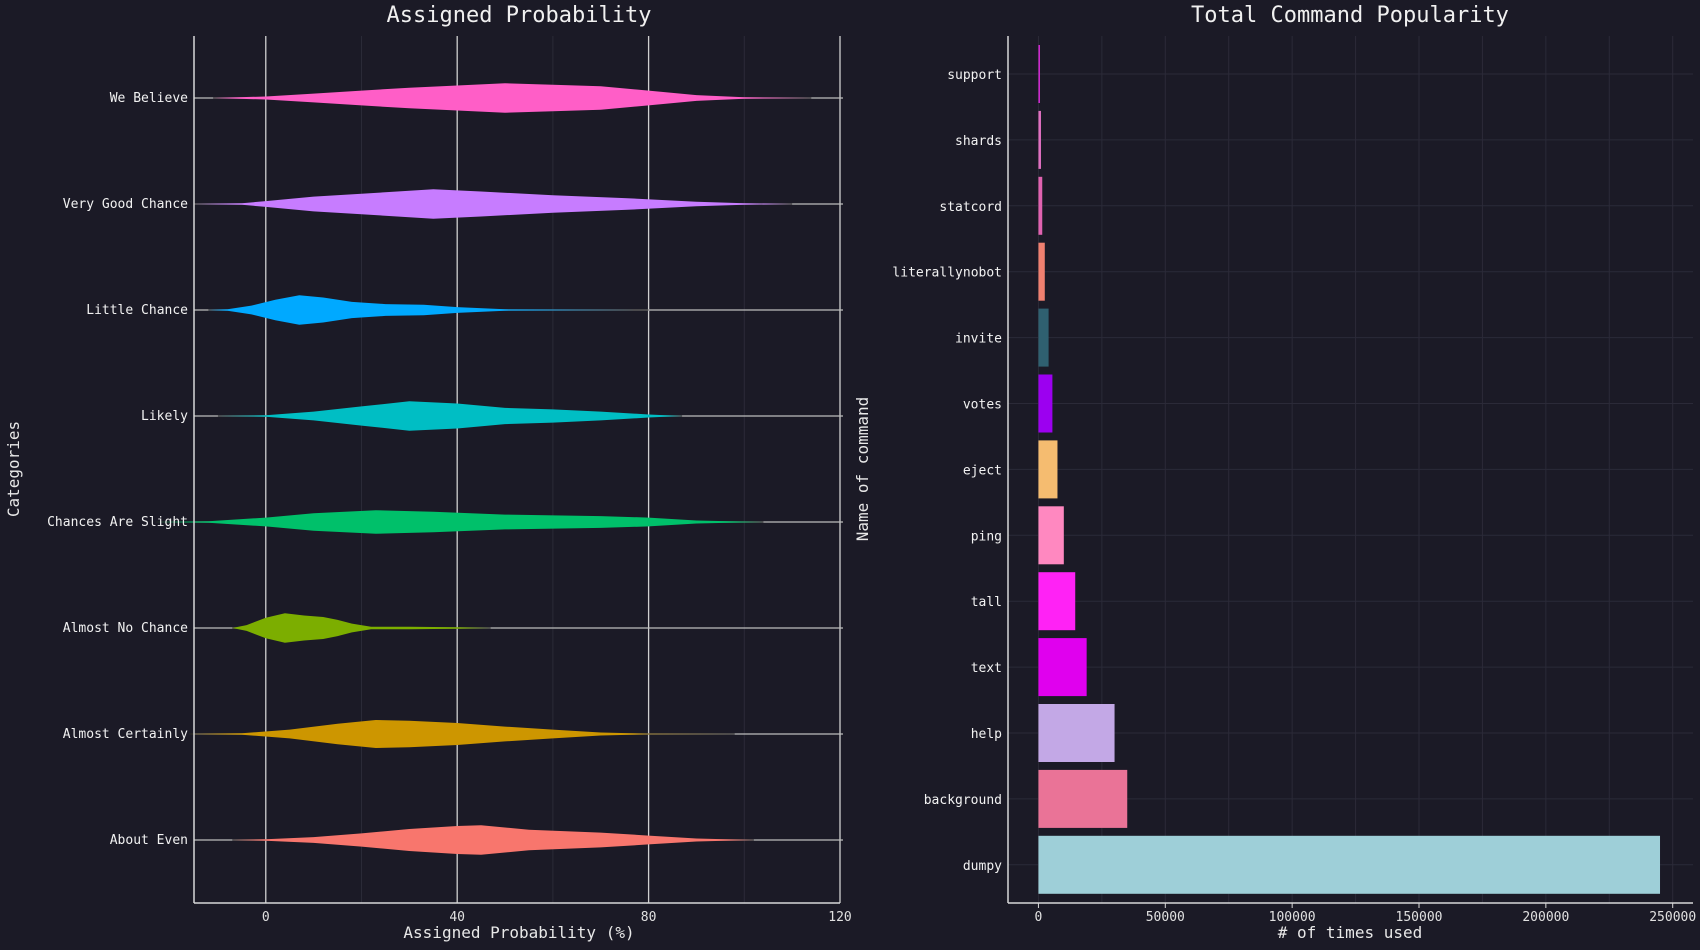 The height and width of the screenshot is (950, 1700). What do you see at coordinates (1350, 15) in the screenshot?
I see `bar-title: Total Command Popularity` at bounding box center [1350, 15].